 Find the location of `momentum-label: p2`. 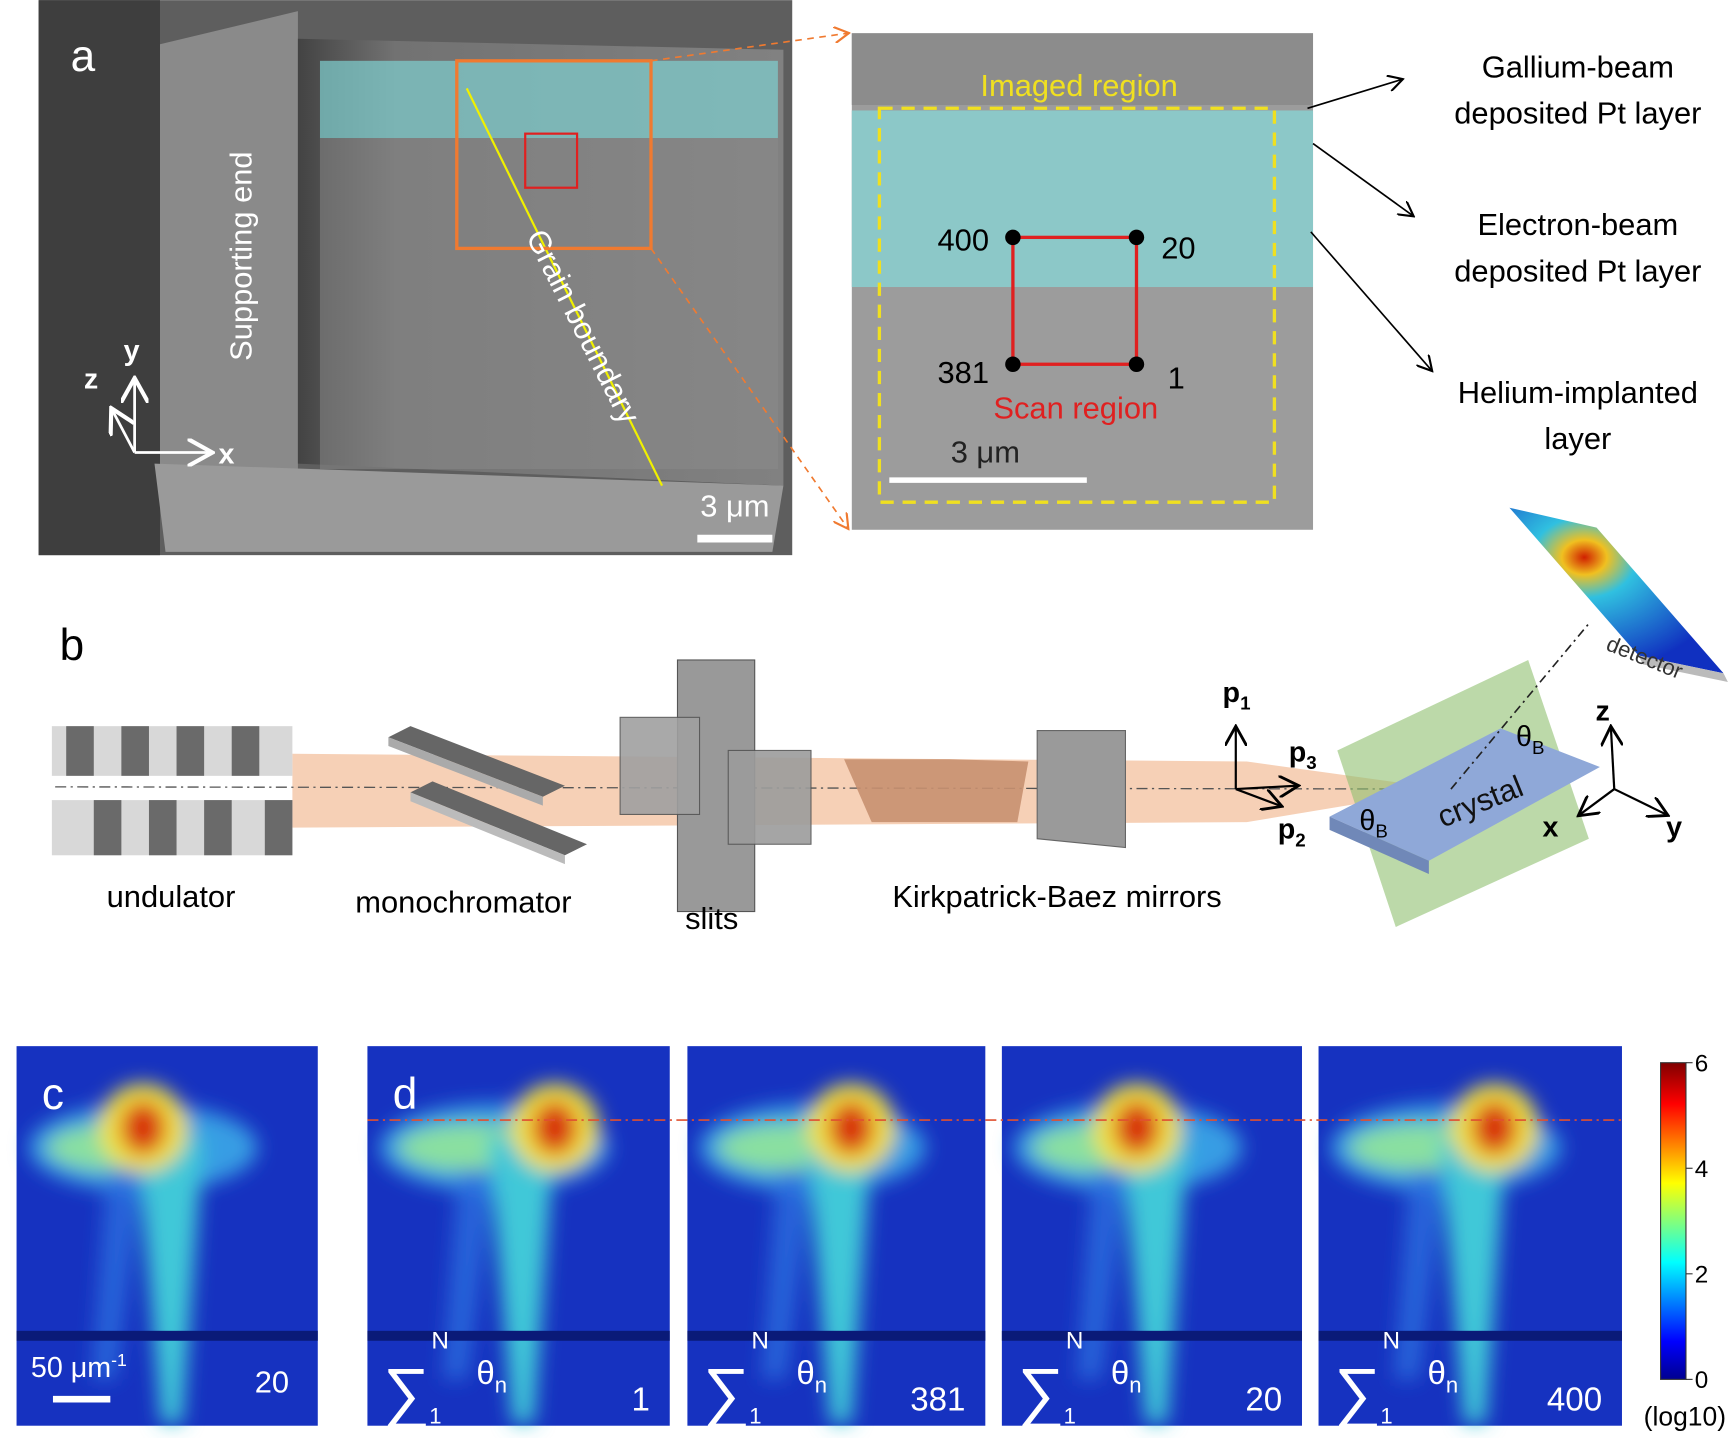

momentum-label: p2 is located at coordinates (1292, 832).